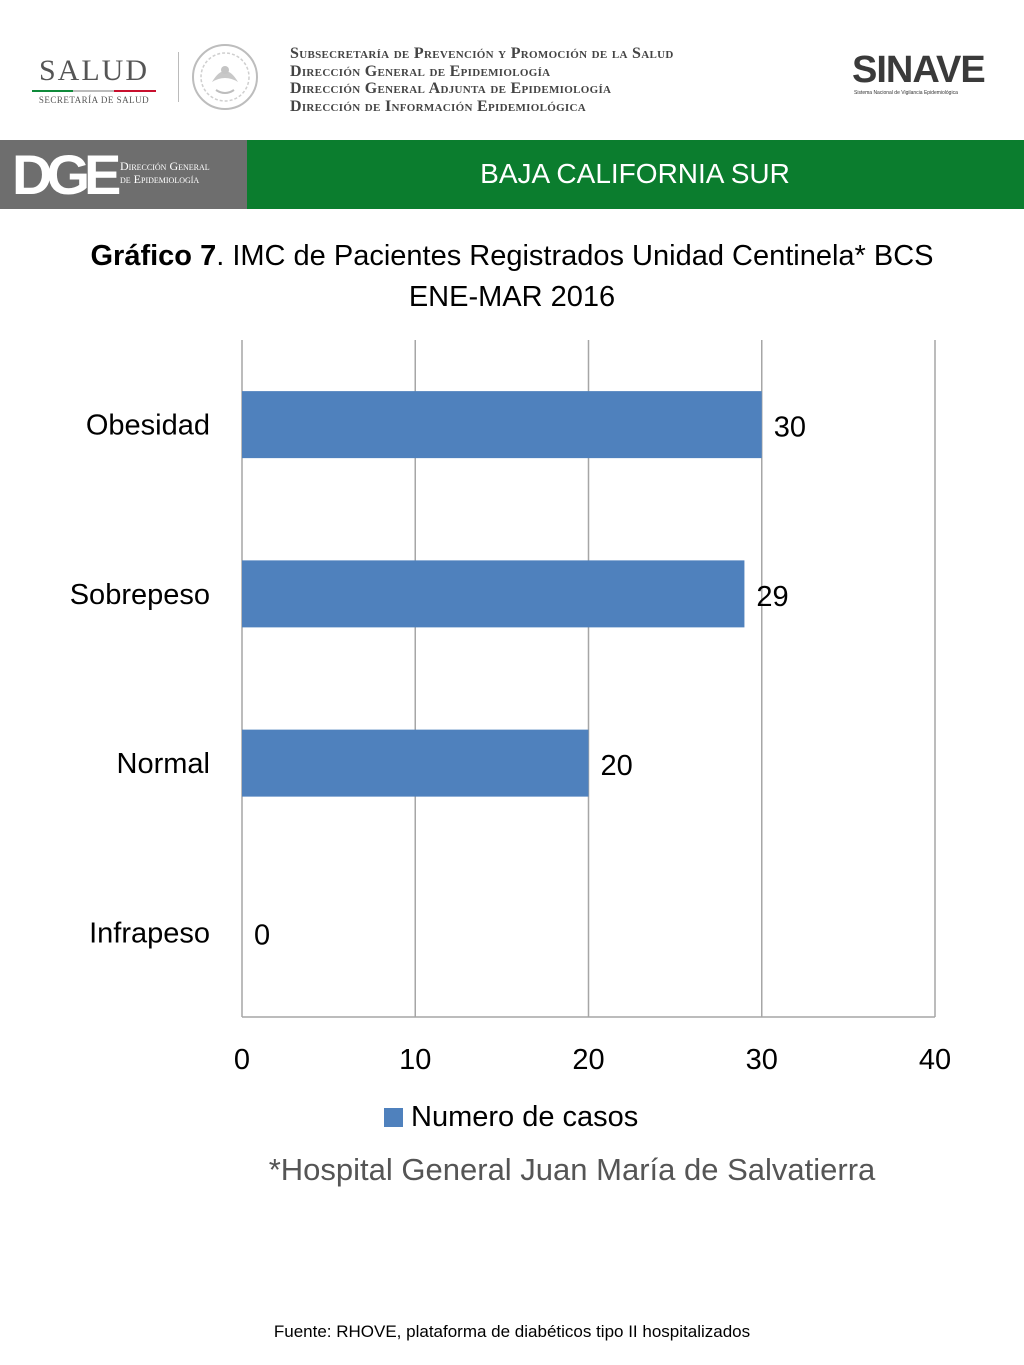  Describe the element at coordinates (762, 1060) in the screenshot. I see `x-tick-label: 30` at that location.